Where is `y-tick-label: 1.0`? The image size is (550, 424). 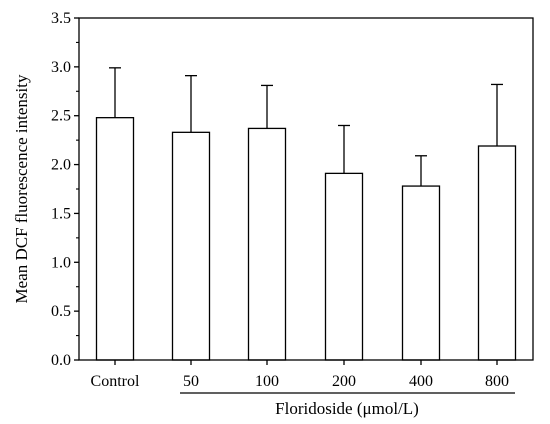
y-tick-label: 1.0 is located at coordinates (61, 262).